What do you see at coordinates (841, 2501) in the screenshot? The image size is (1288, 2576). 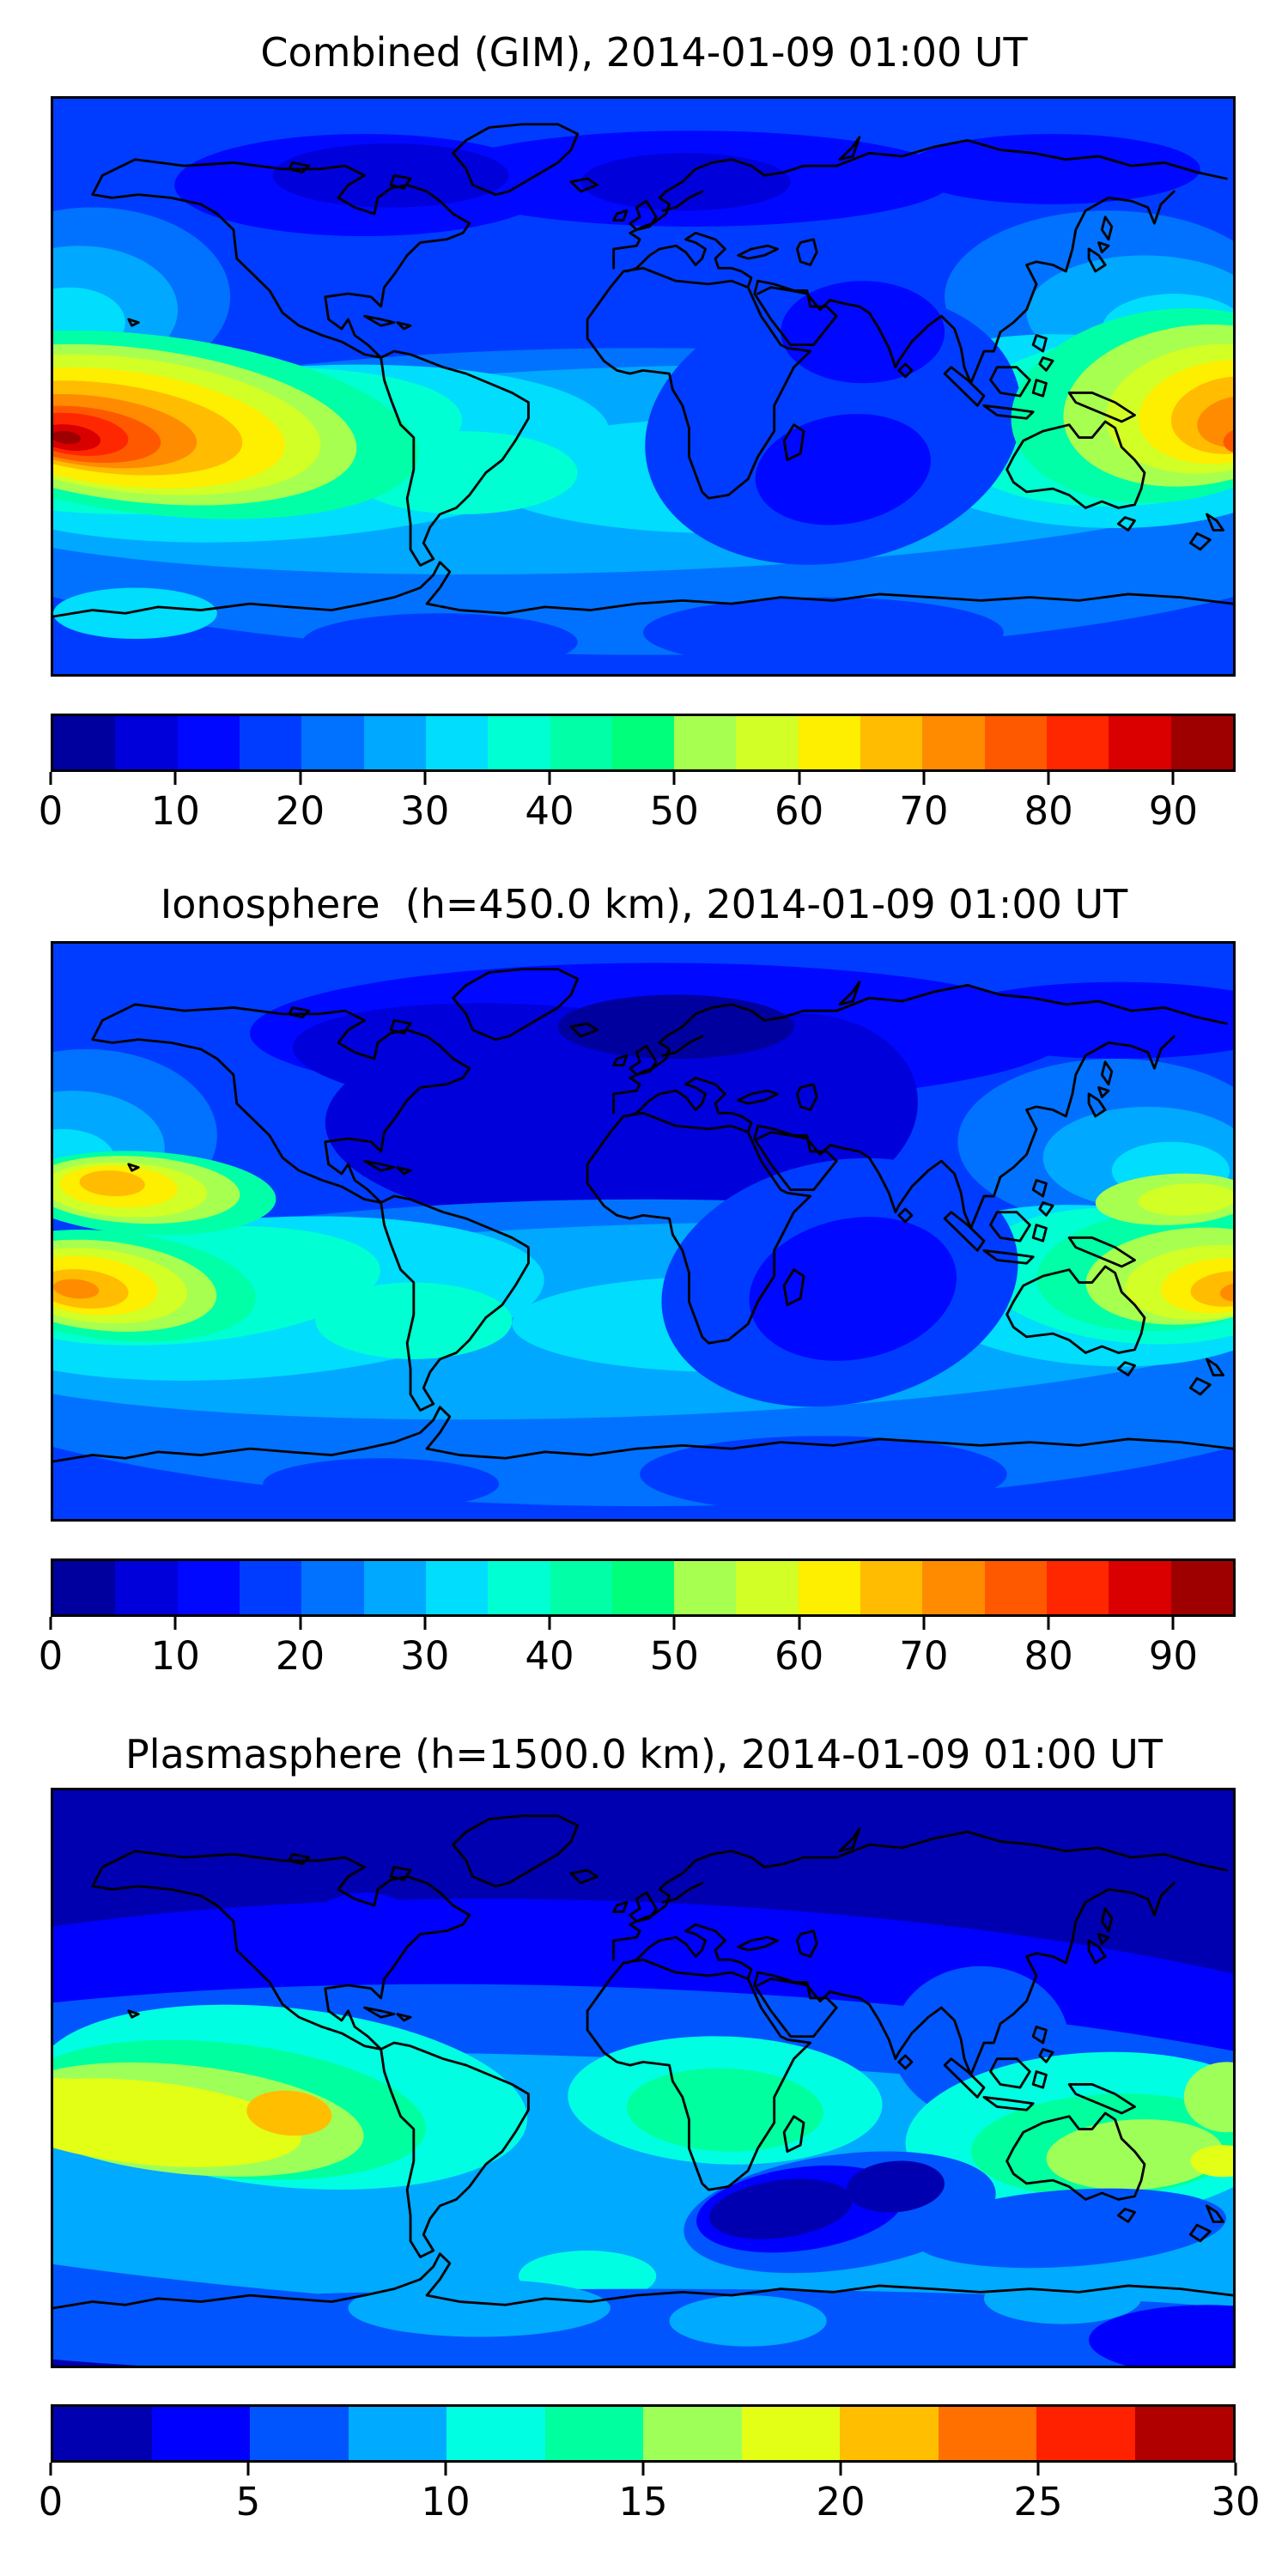 I see `colorbar-tick-label: 20` at bounding box center [841, 2501].